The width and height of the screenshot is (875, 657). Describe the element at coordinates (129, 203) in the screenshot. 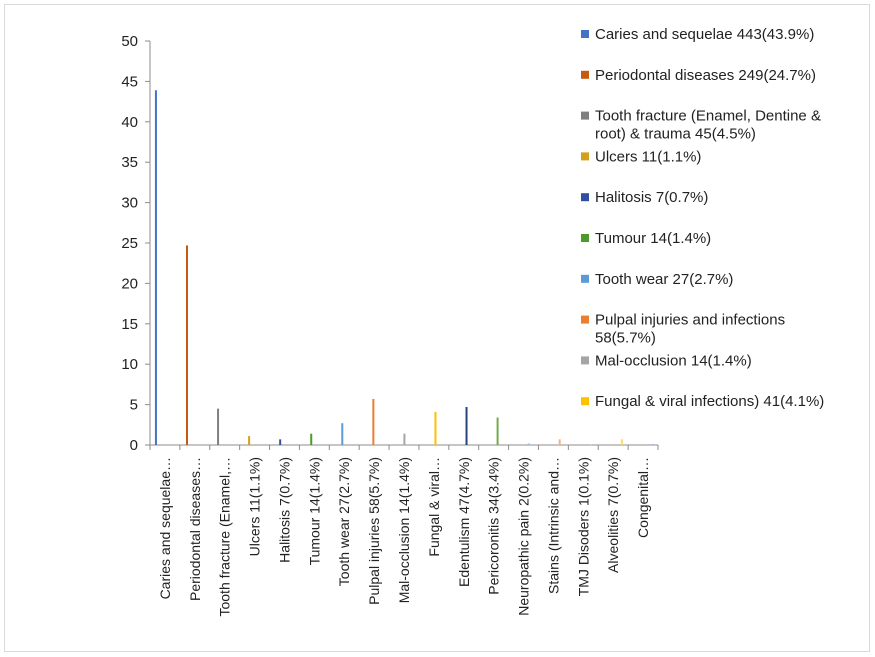

I see `y-tick-label: 30` at that location.